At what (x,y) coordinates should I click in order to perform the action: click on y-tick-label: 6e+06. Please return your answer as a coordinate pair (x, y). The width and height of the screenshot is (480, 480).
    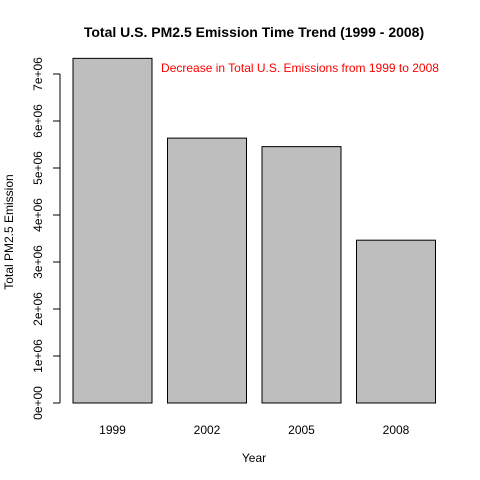
    Looking at the image, I should click on (38, 121).